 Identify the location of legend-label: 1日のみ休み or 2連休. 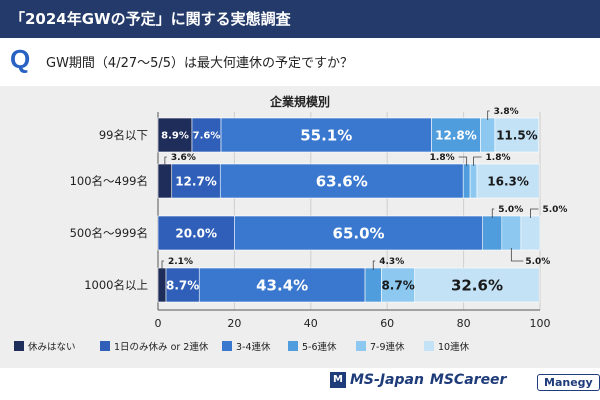
(161, 347).